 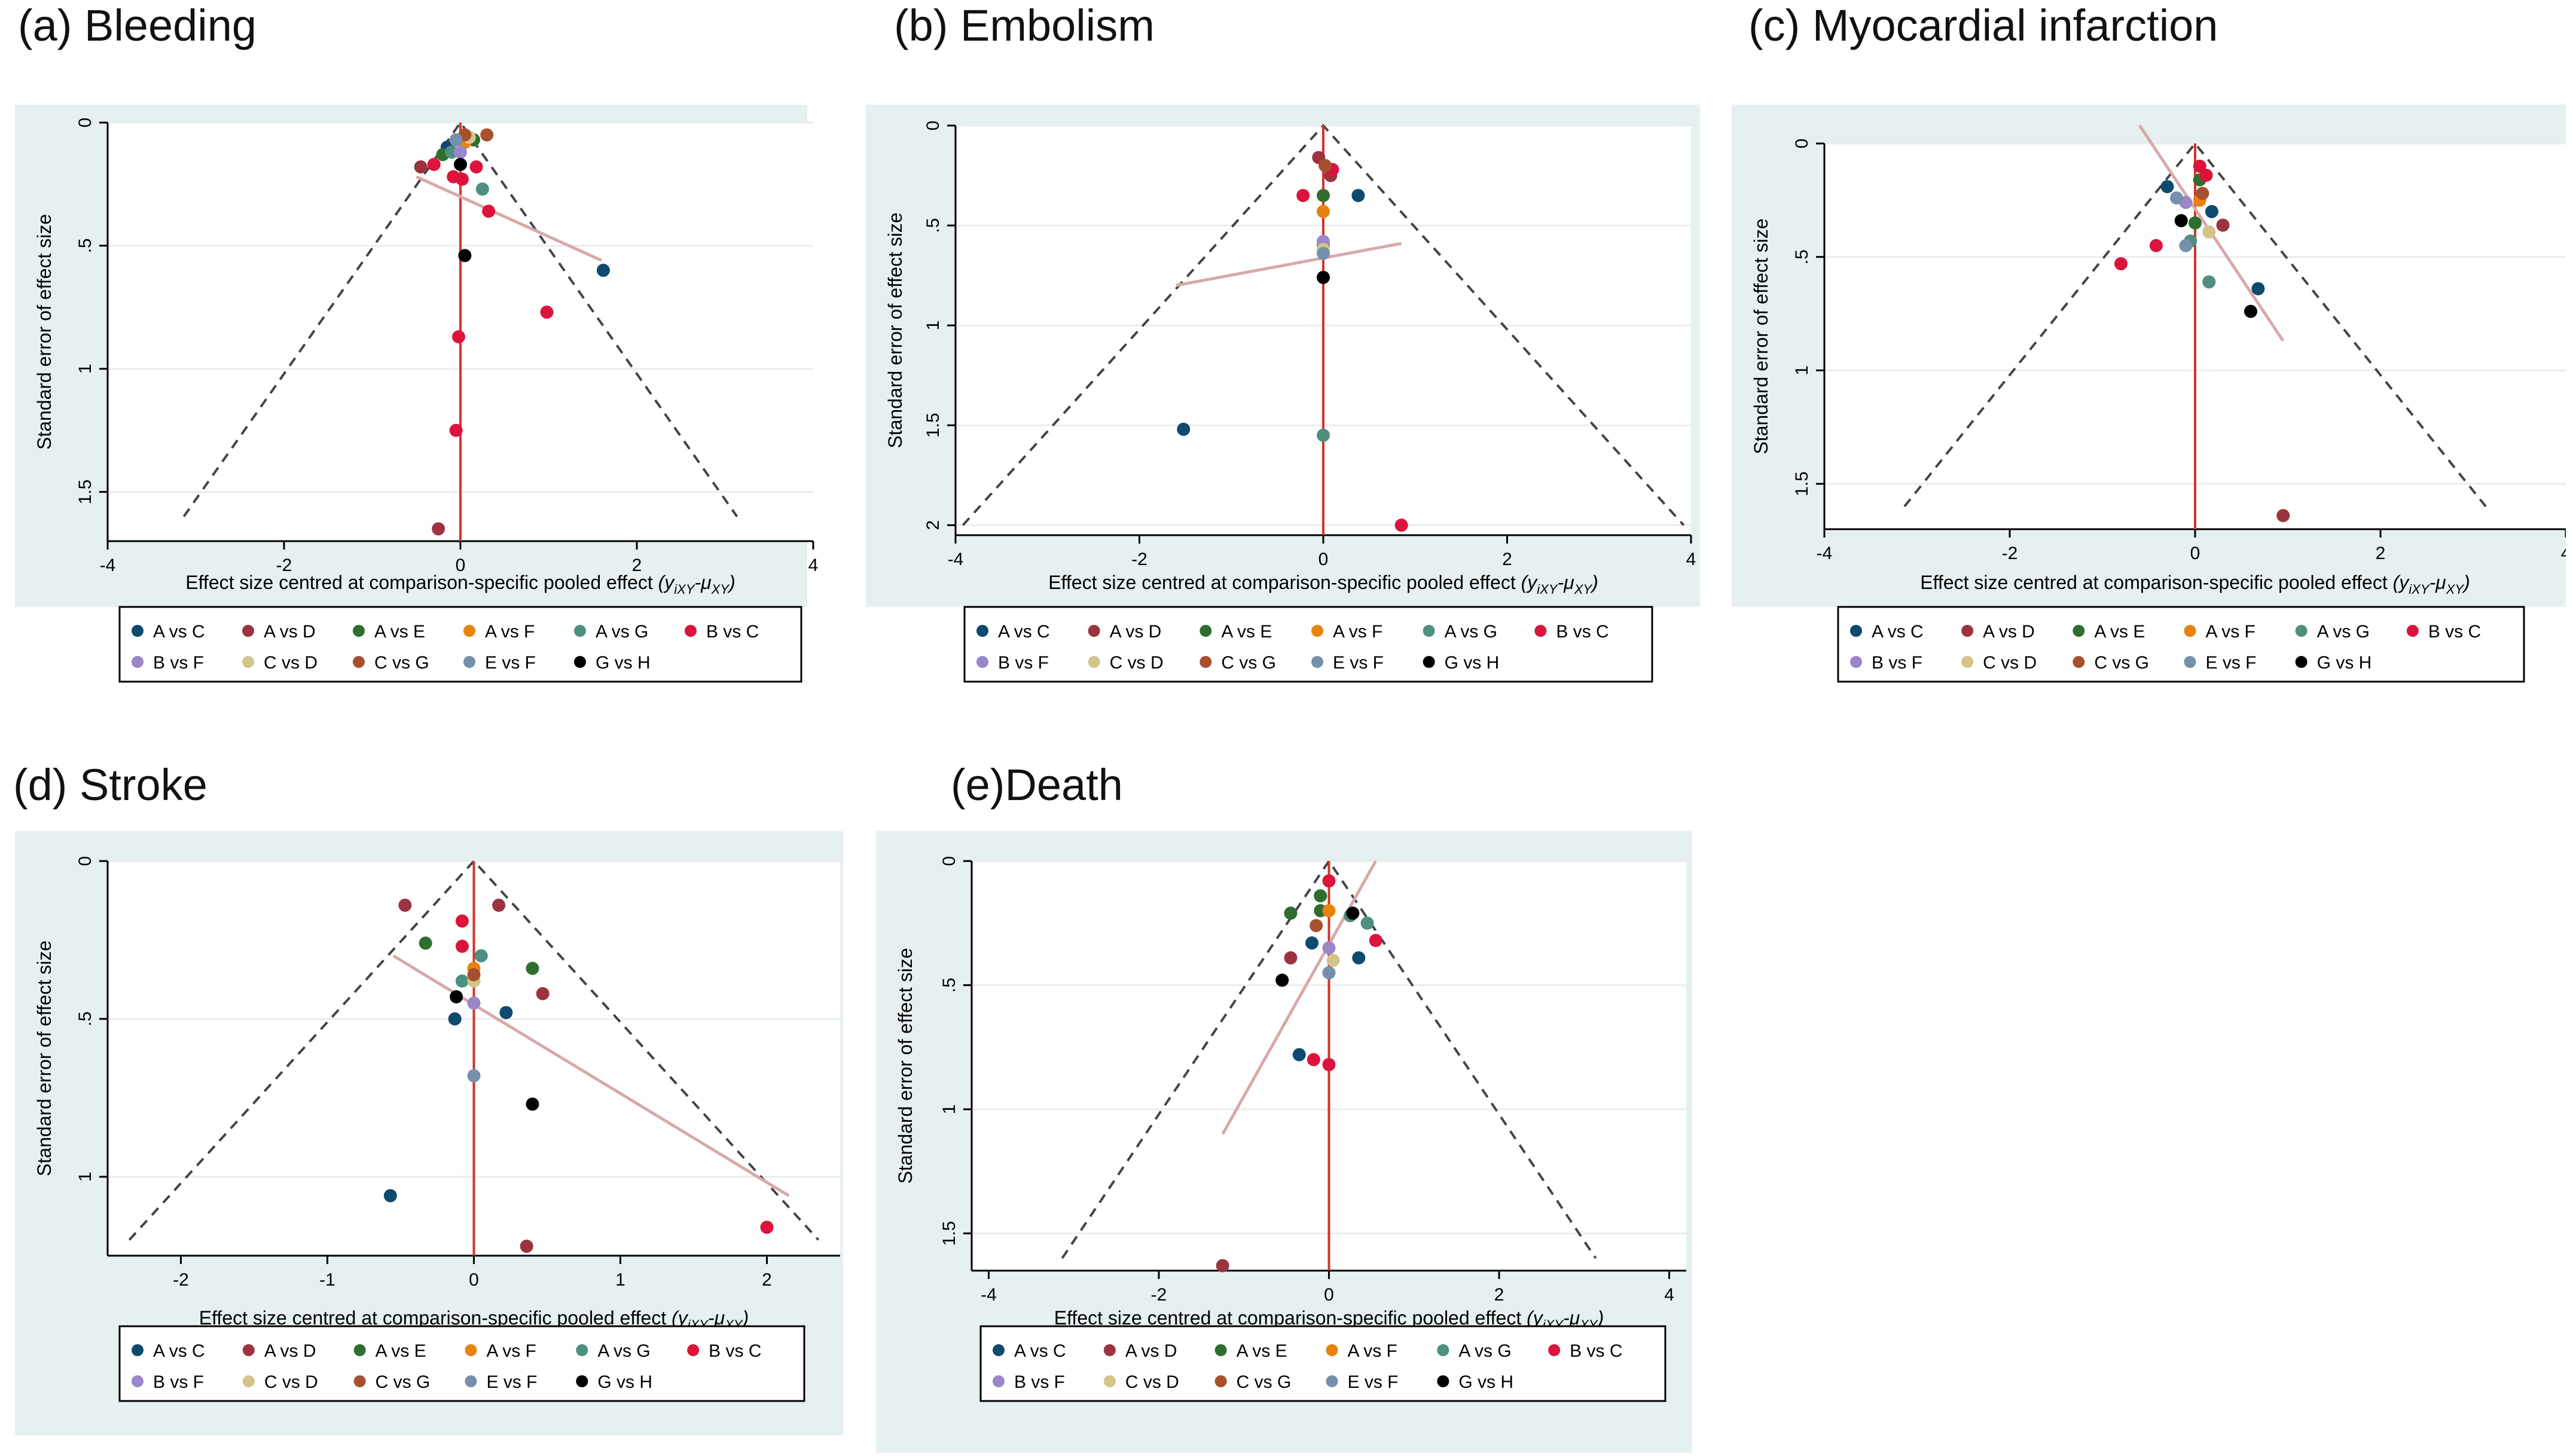 What do you see at coordinates (2443, 632) in the screenshot?
I see `legend-item: B vs C` at bounding box center [2443, 632].